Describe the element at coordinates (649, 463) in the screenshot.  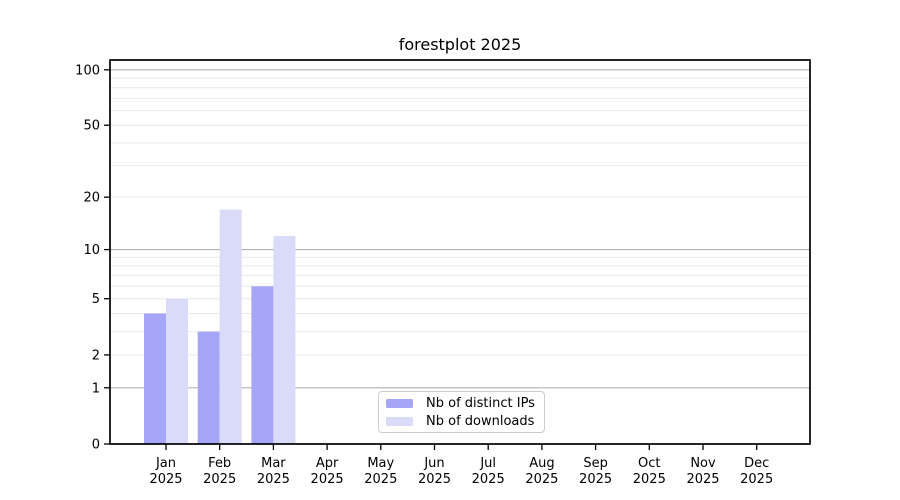
I see `x-tick-label-month: Oct` at that location.